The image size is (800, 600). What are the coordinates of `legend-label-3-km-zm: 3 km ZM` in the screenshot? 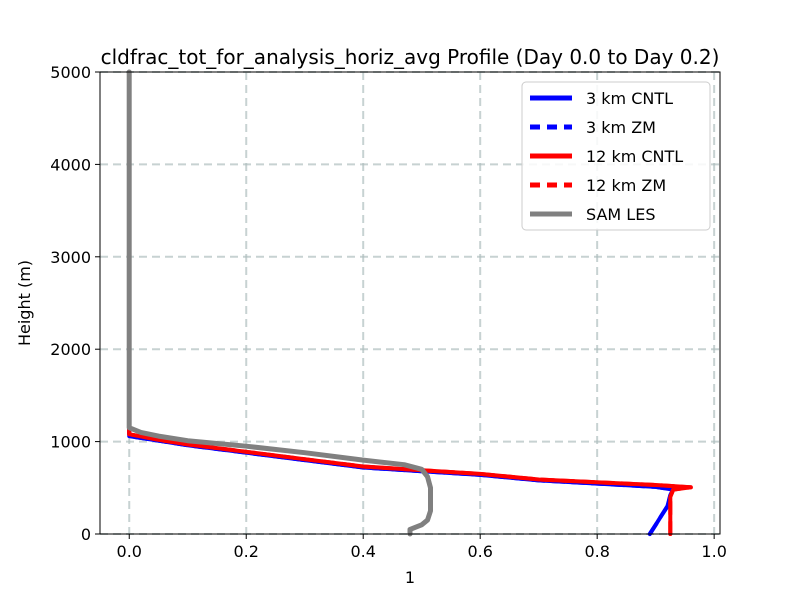 It's located at (621, 127).